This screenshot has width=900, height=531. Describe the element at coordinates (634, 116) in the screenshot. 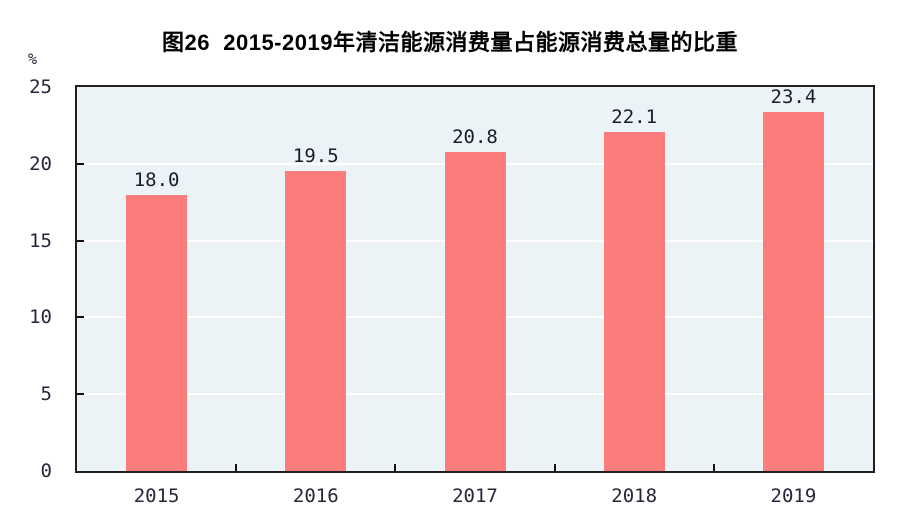

I see `bar-value-label-2018: 22.1` at that location.